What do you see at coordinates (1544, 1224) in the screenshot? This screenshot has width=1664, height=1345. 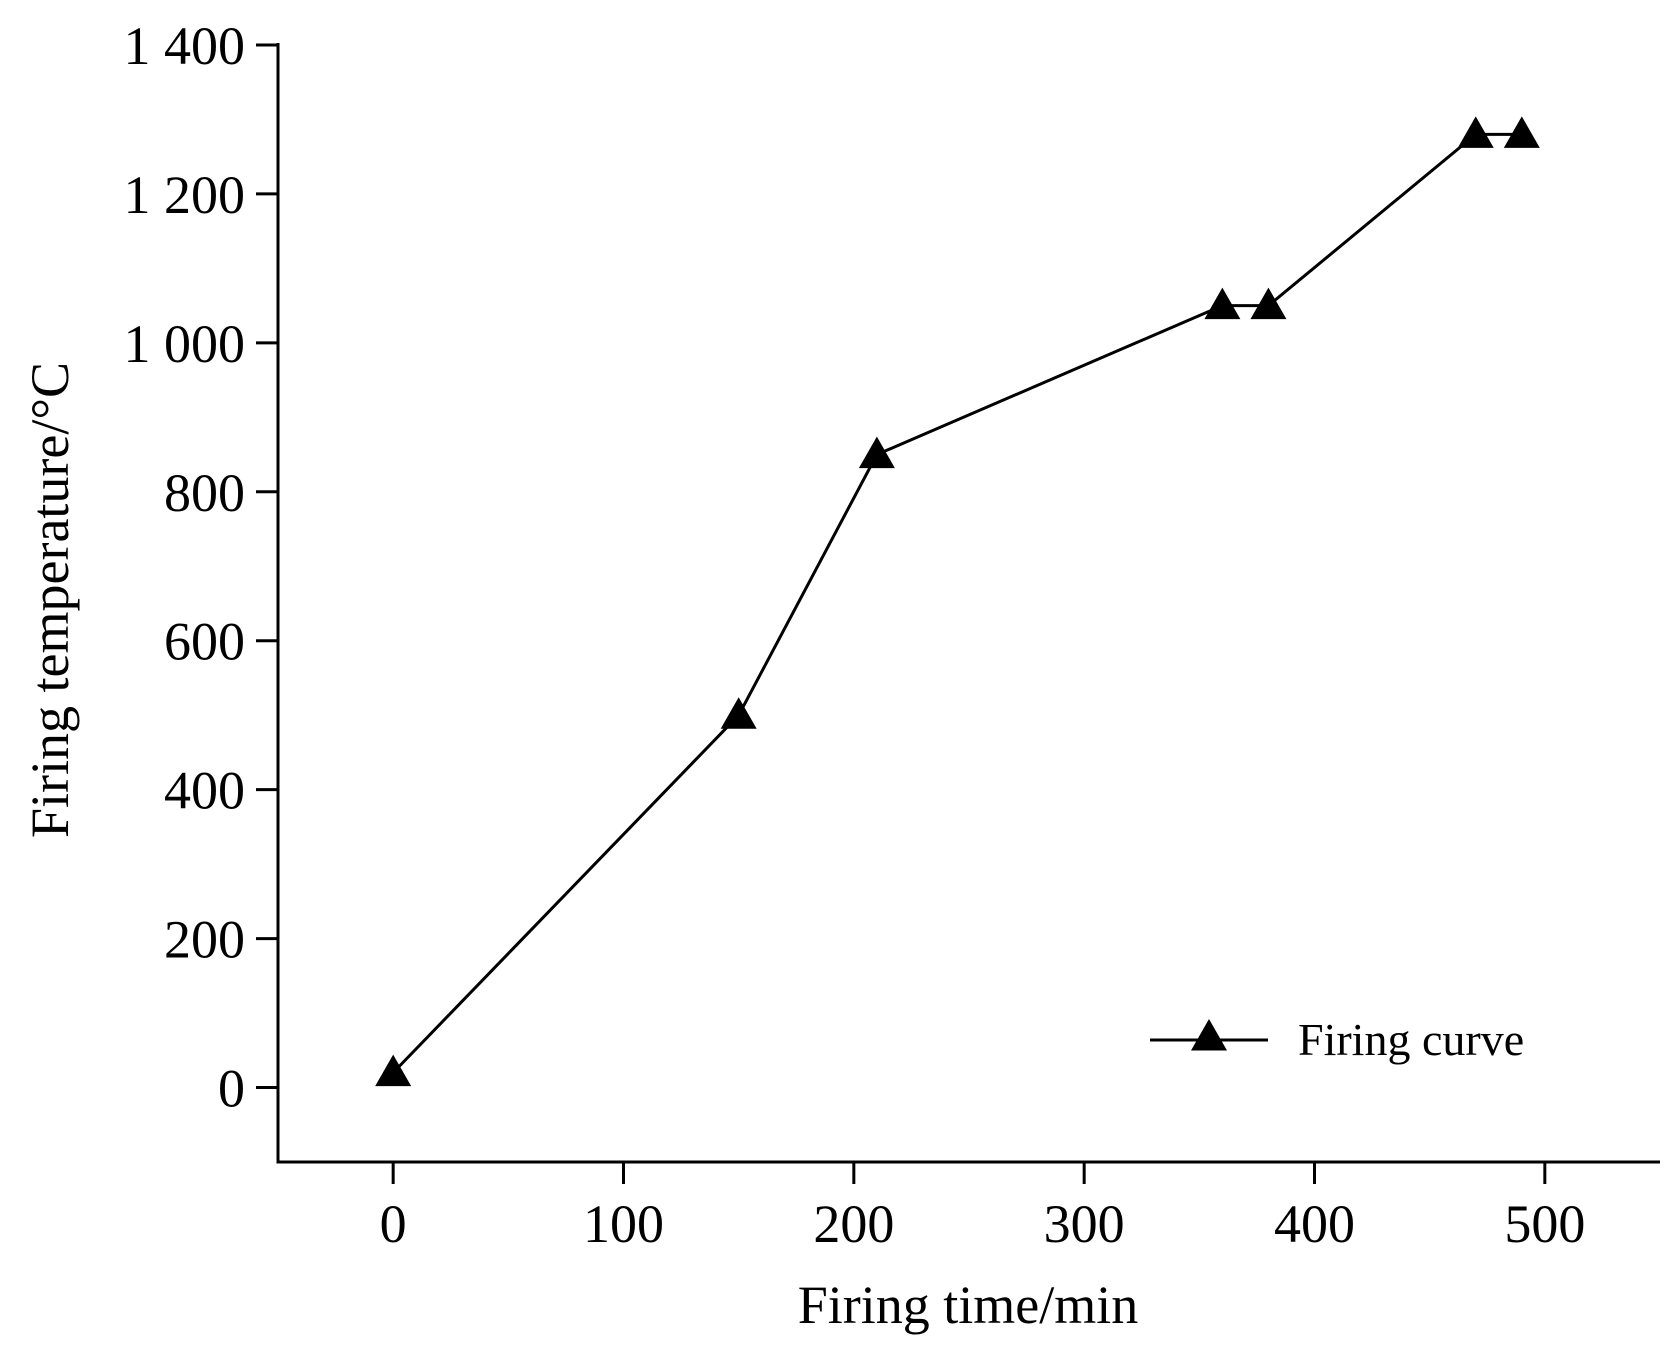 I see `x-tick-label: 500` at bounding box center [1544, 1224].